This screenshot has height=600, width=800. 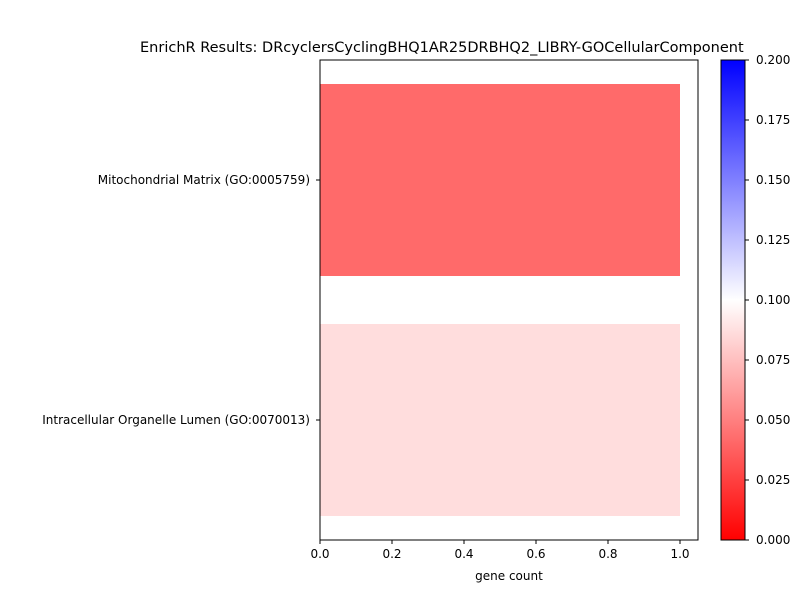 I want to click on colorbar-tick-label: 0.200, so click(x=773, y=60).